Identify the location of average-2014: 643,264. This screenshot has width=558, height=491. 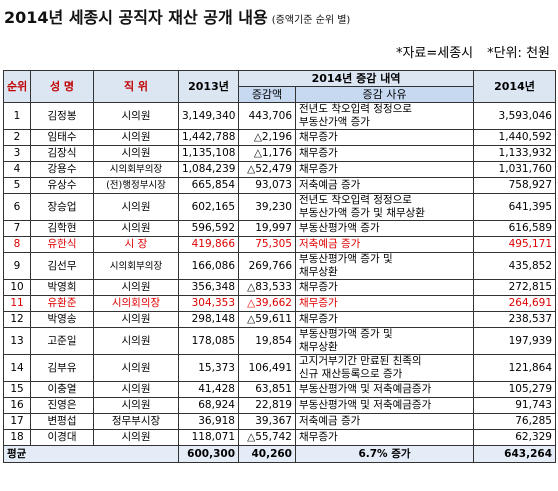
(514, 454).